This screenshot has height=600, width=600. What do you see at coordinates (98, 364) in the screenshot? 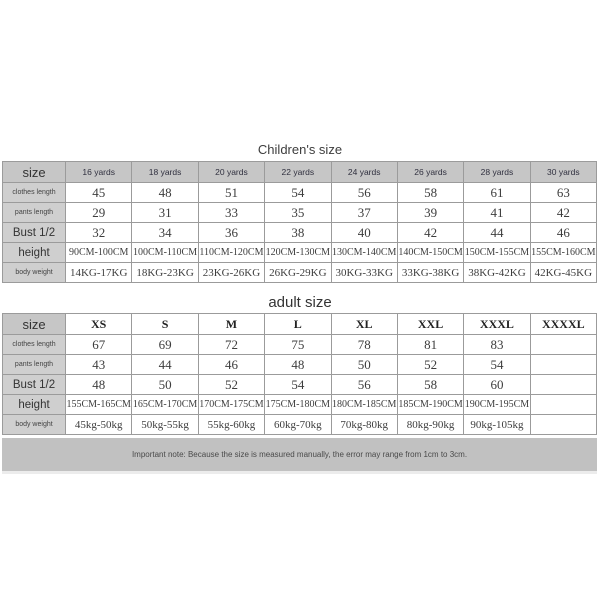
I see `table-cell: 43` at bounding box center [98, 364].